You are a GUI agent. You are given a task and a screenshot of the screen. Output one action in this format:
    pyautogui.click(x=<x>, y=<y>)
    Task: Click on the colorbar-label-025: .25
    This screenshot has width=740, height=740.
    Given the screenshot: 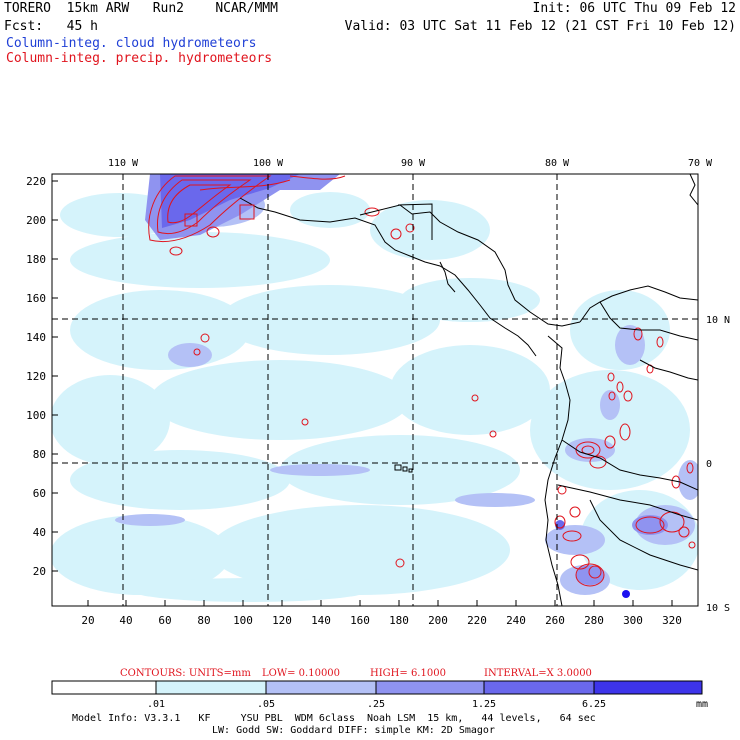 What is the action you would take?
    pyautogui.click(x=376, y=704)
    